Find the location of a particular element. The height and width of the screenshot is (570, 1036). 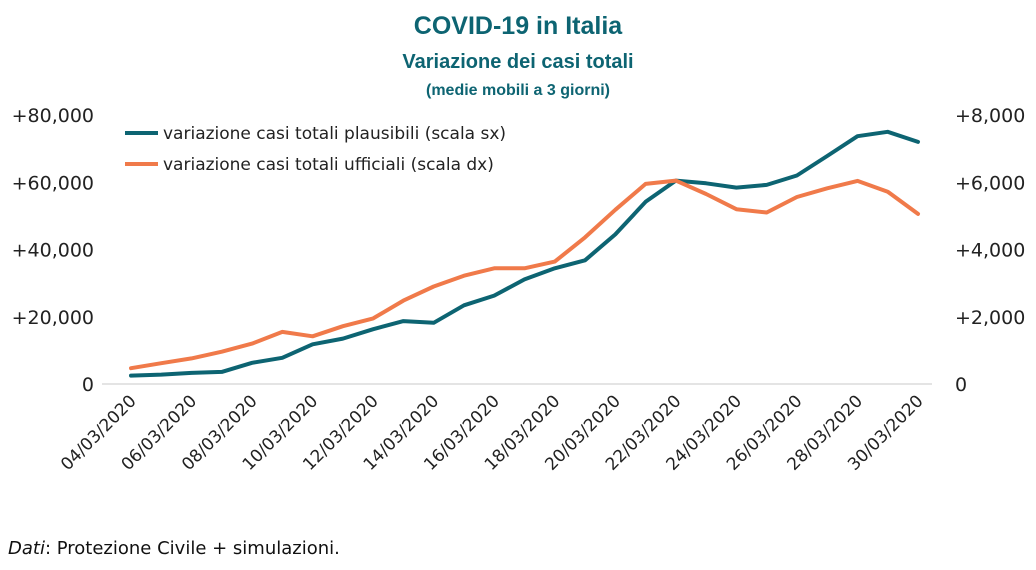

y-right-tick-label: +8,000 is located at coordinates (990, 116).